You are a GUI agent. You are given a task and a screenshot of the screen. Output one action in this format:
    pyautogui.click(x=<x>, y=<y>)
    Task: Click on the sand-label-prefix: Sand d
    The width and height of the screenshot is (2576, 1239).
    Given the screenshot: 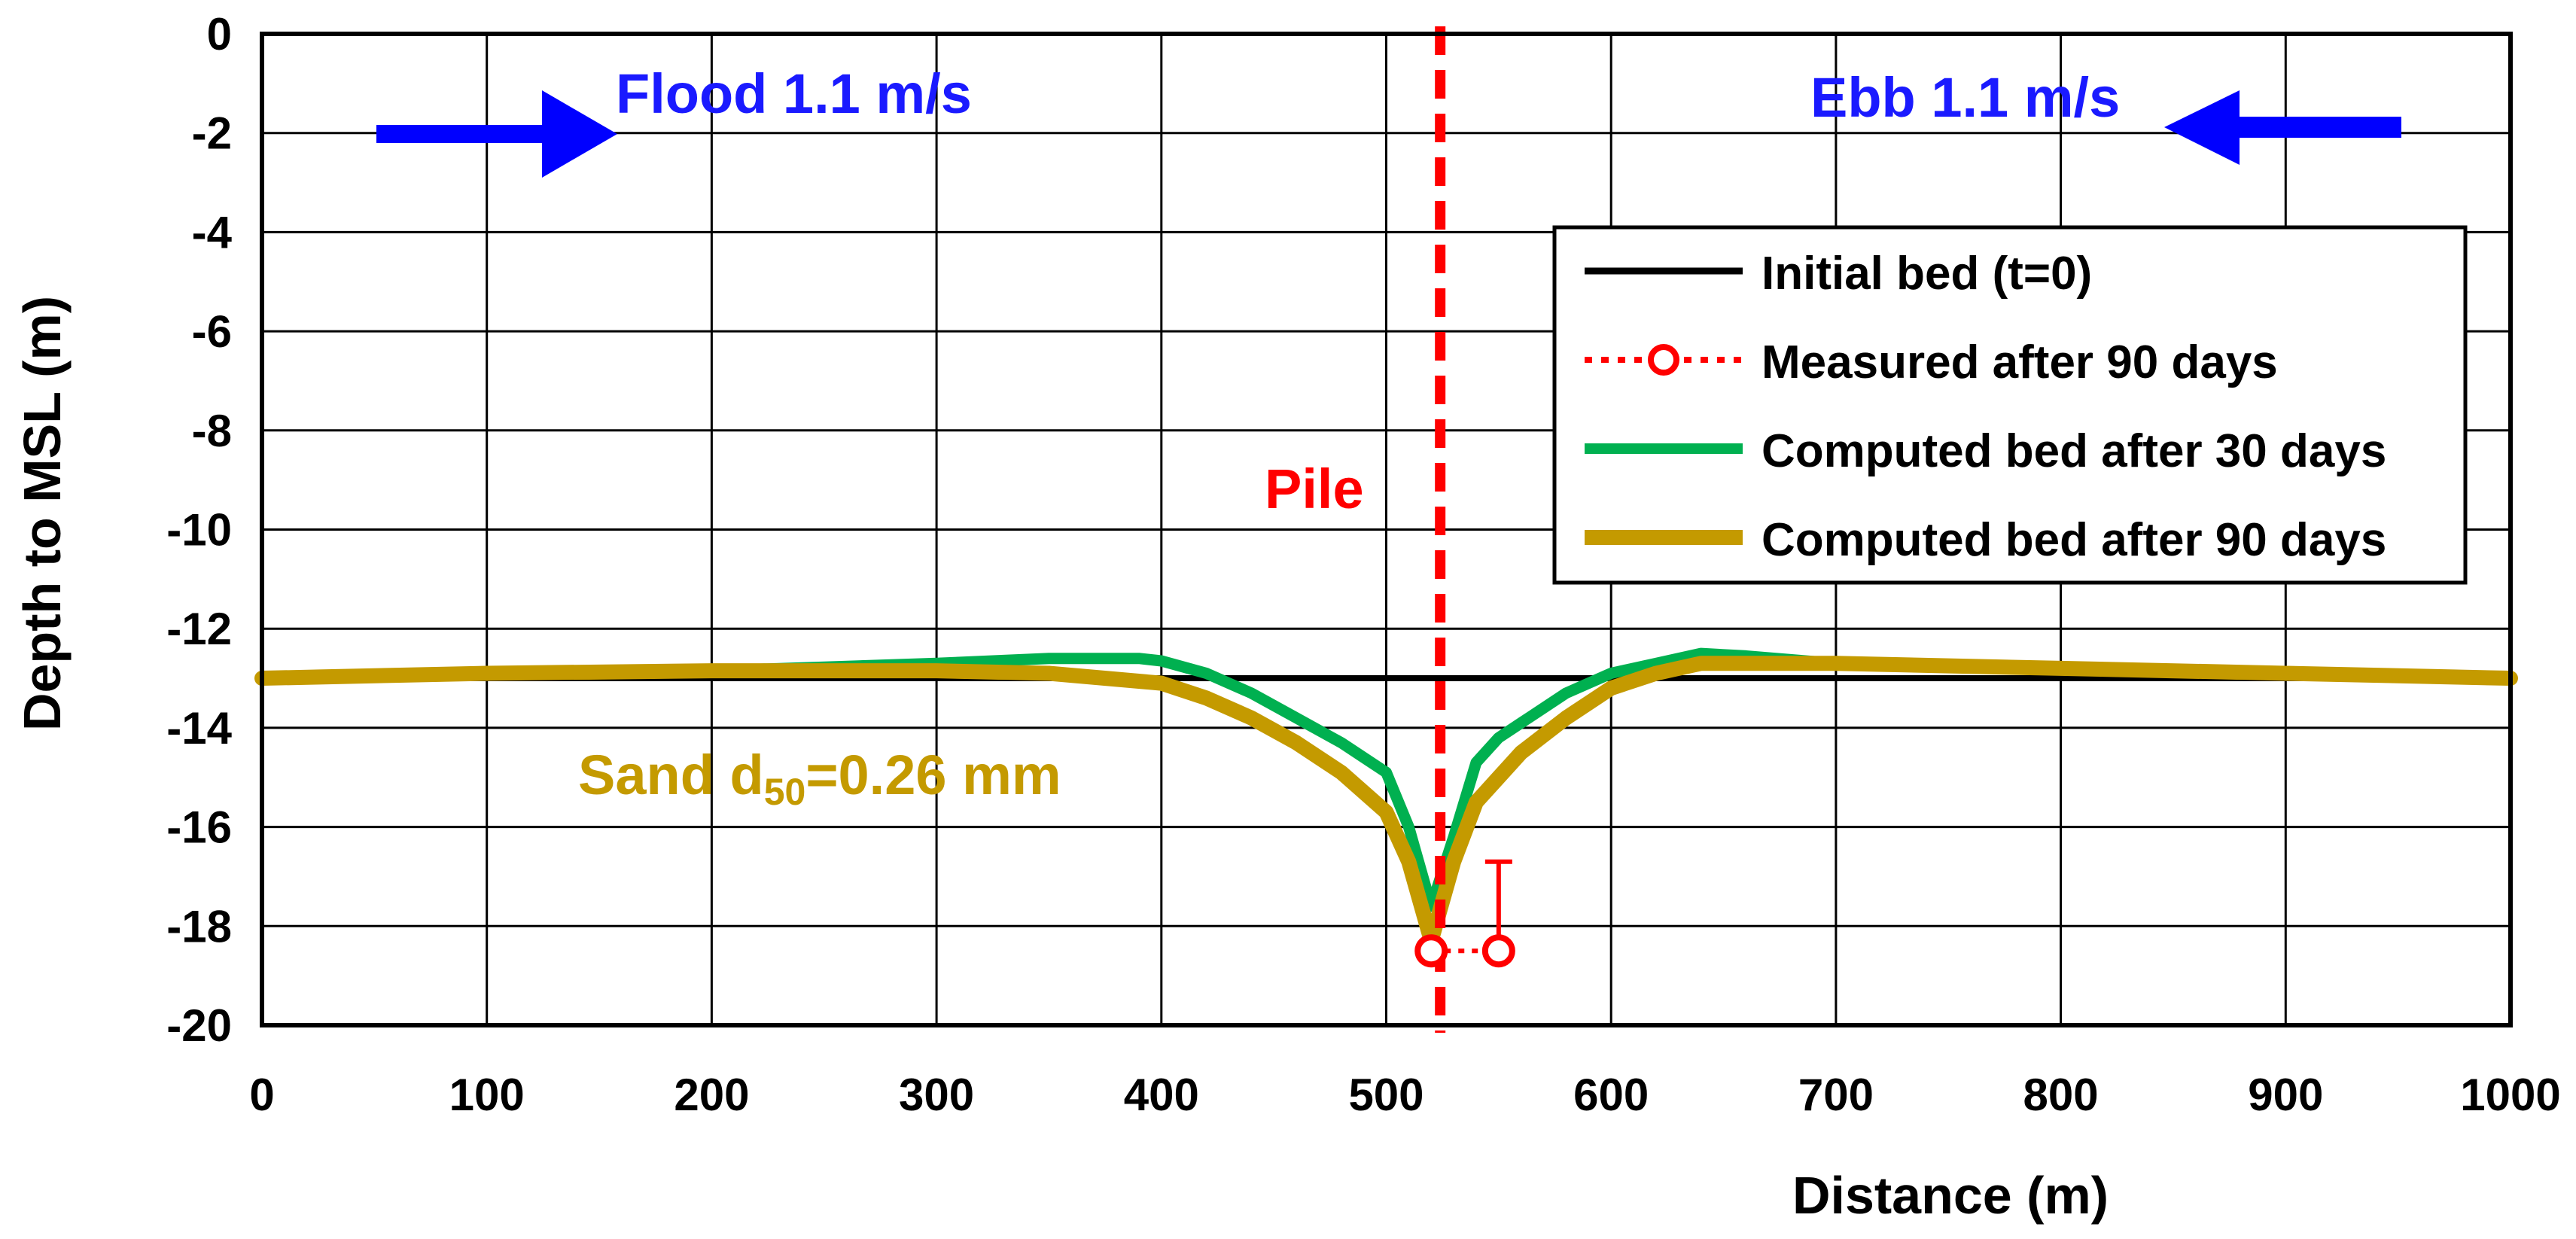 What is the action you would take?
    pyautogui.click(x=671, y=775)
    